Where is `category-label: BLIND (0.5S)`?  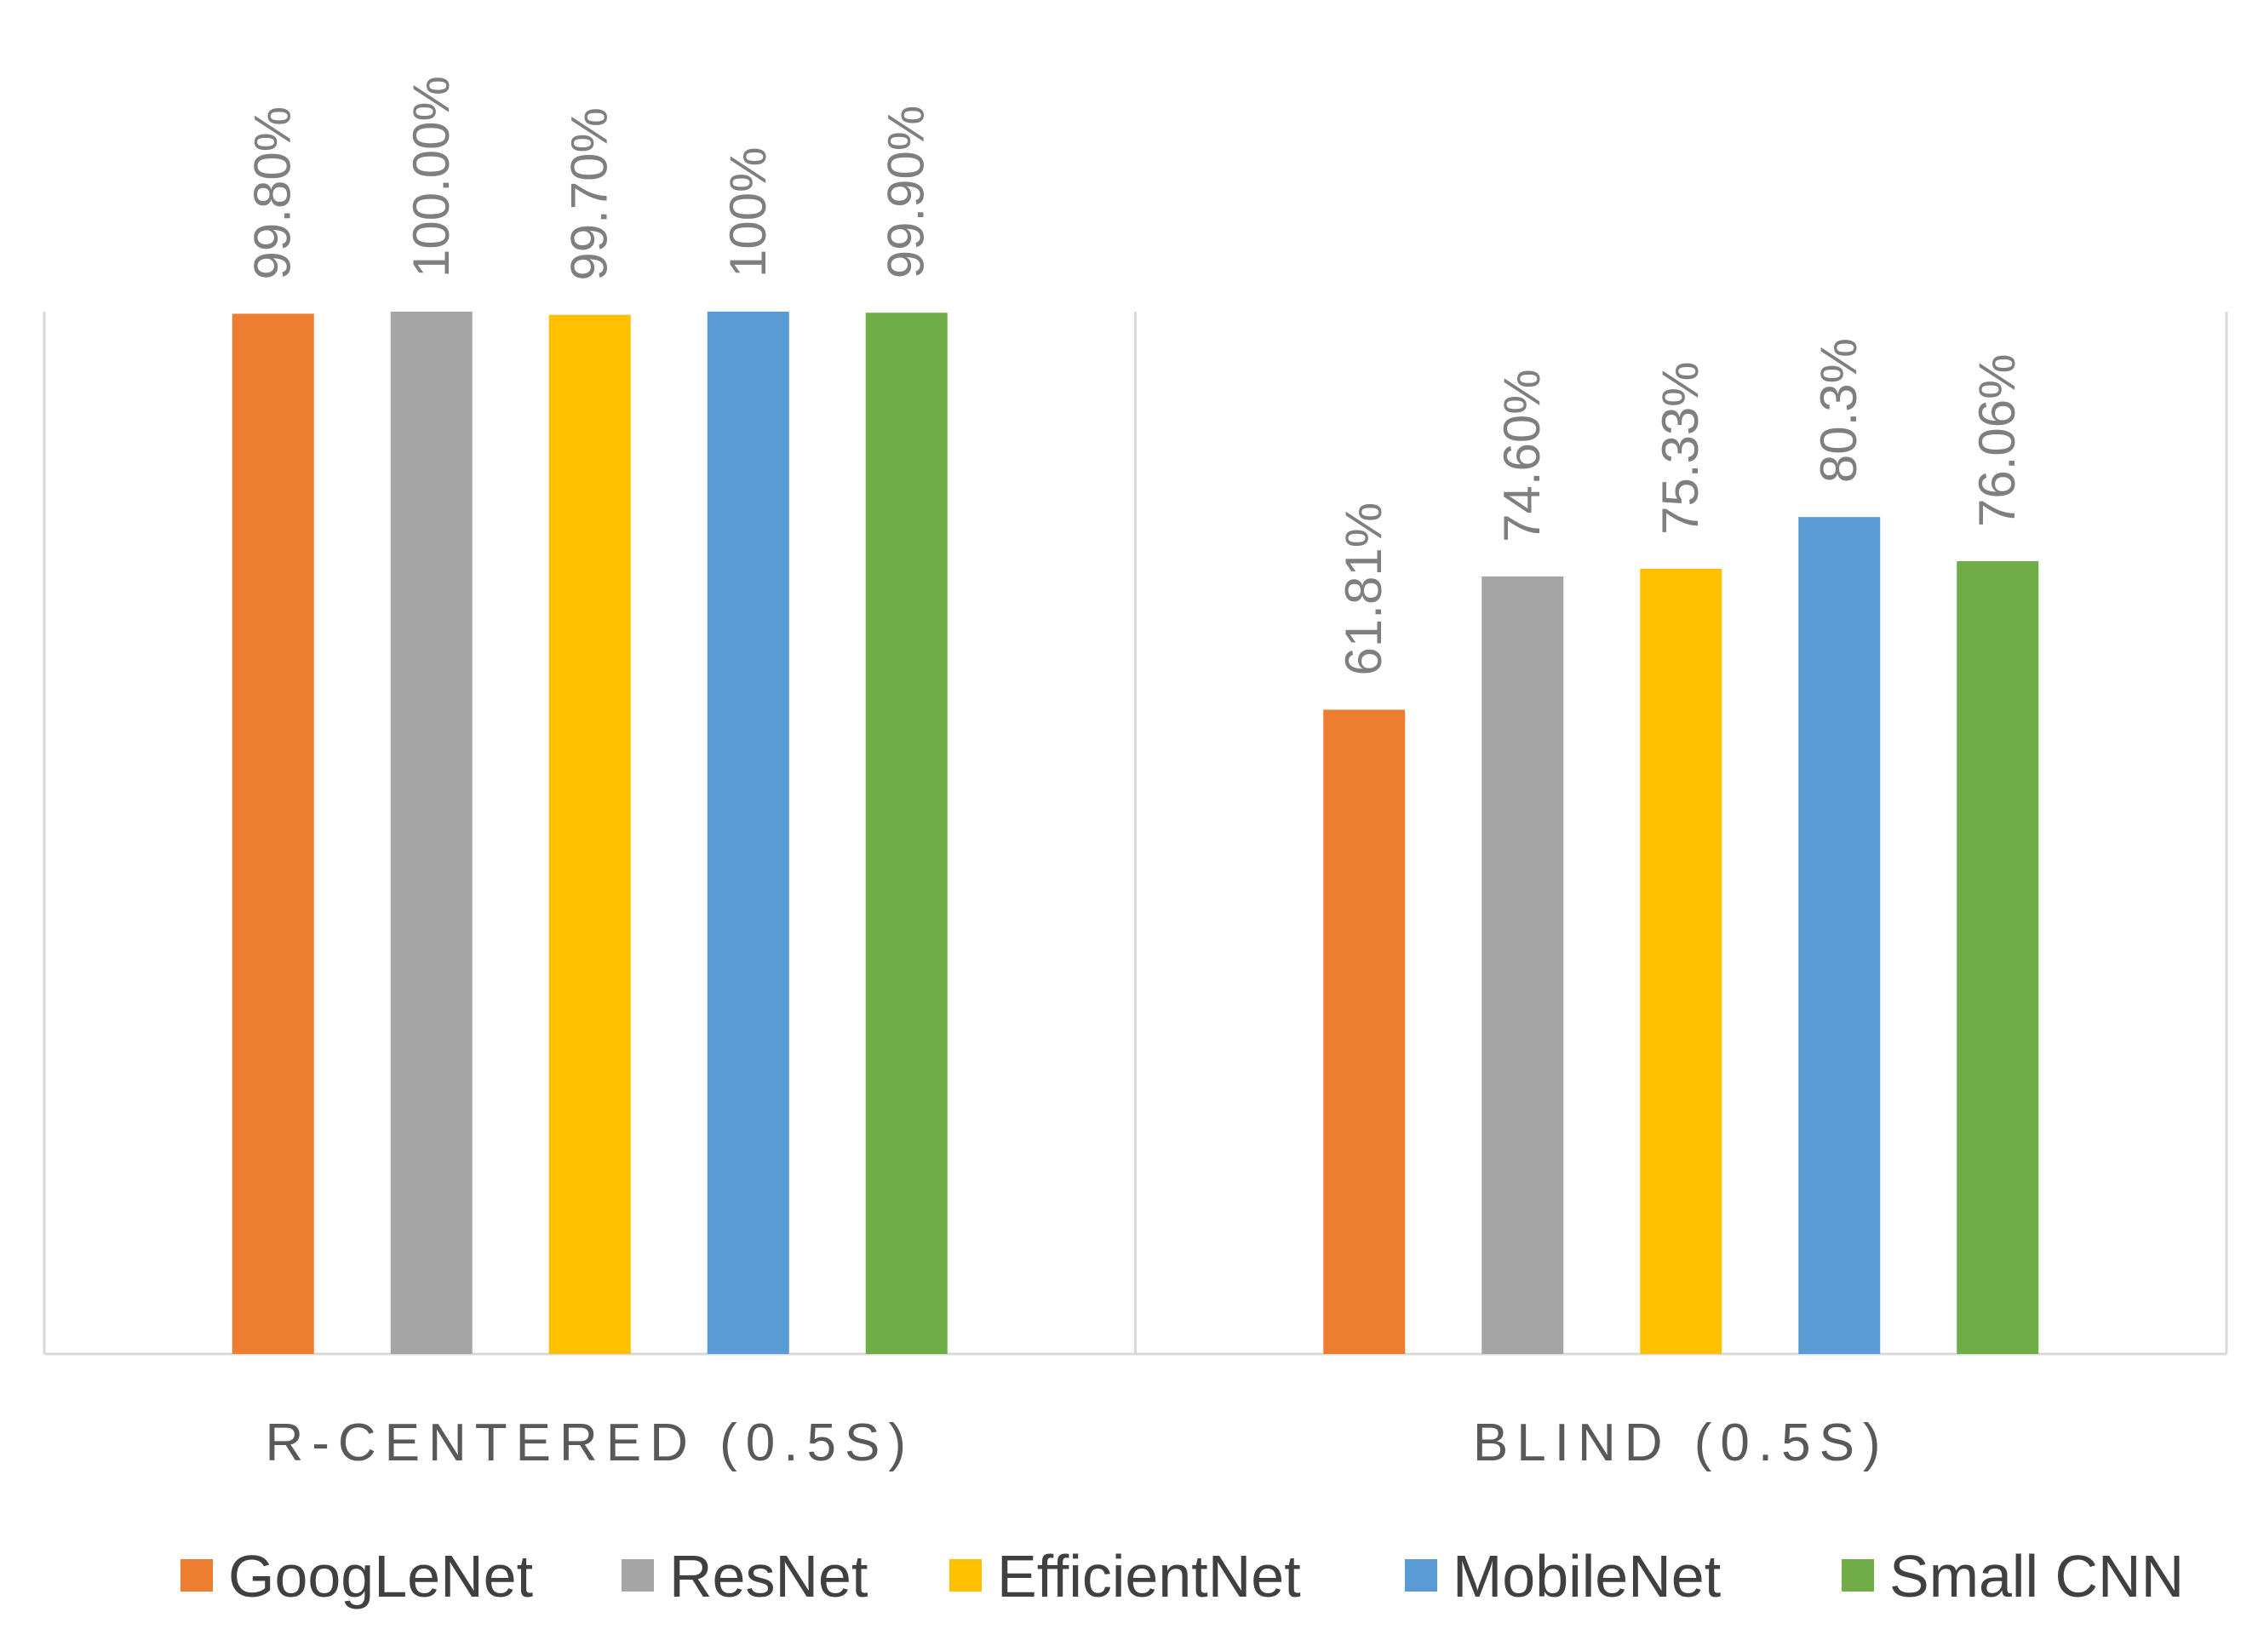
category-label: BLIND (0.5S) is located at coordinates (1681, 1443).